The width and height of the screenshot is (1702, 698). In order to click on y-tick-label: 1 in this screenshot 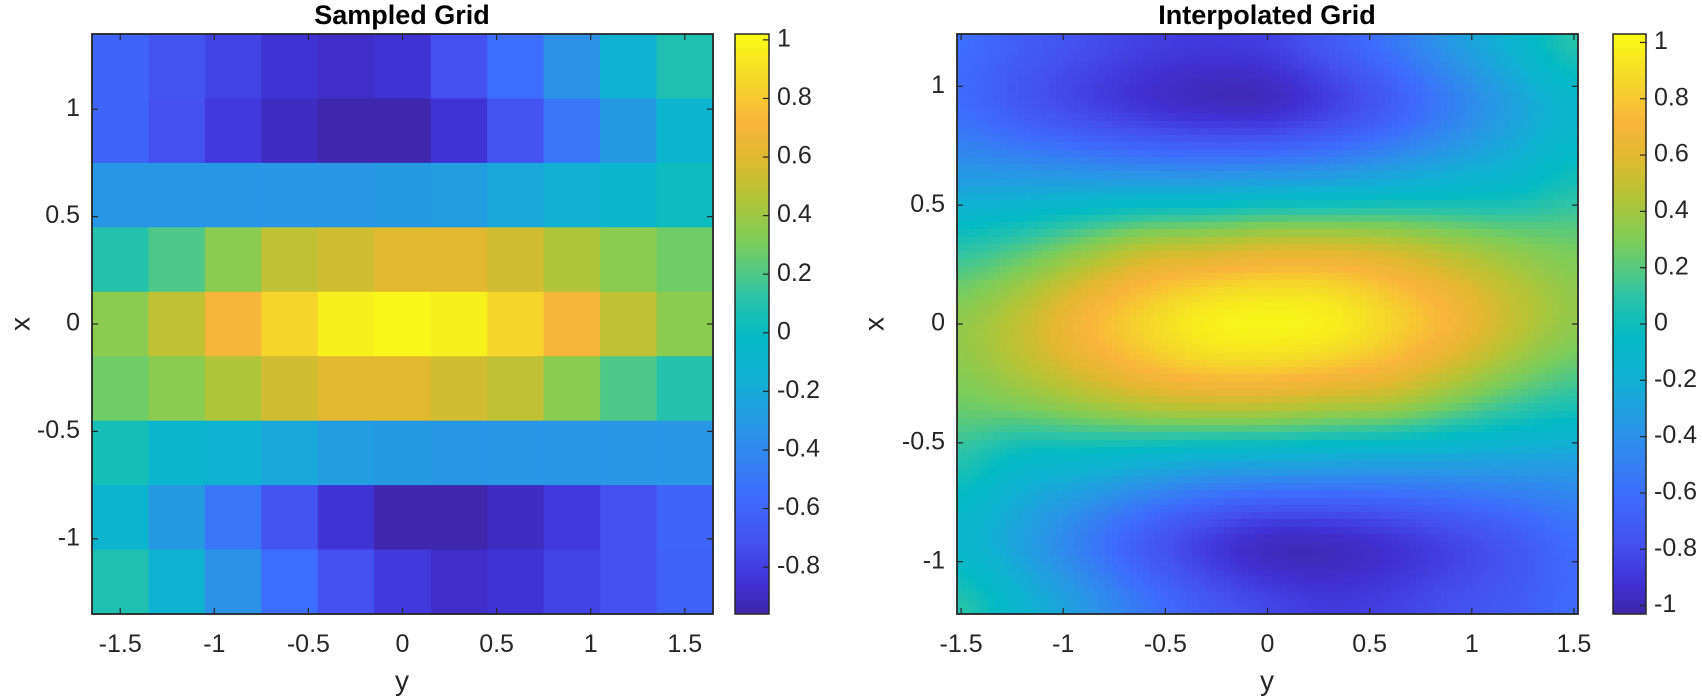, I will do `click(73, 108)`.